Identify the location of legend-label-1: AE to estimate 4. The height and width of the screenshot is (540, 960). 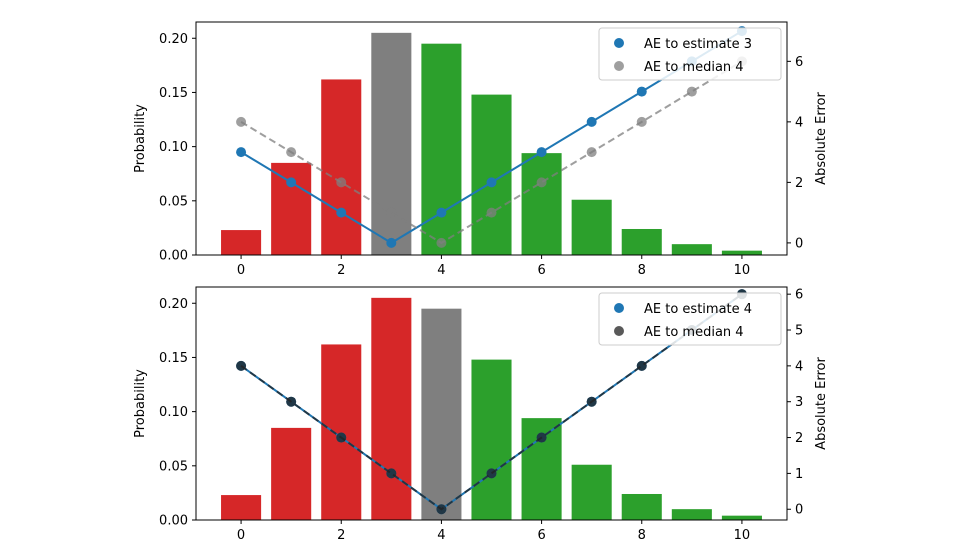
(698, 309).